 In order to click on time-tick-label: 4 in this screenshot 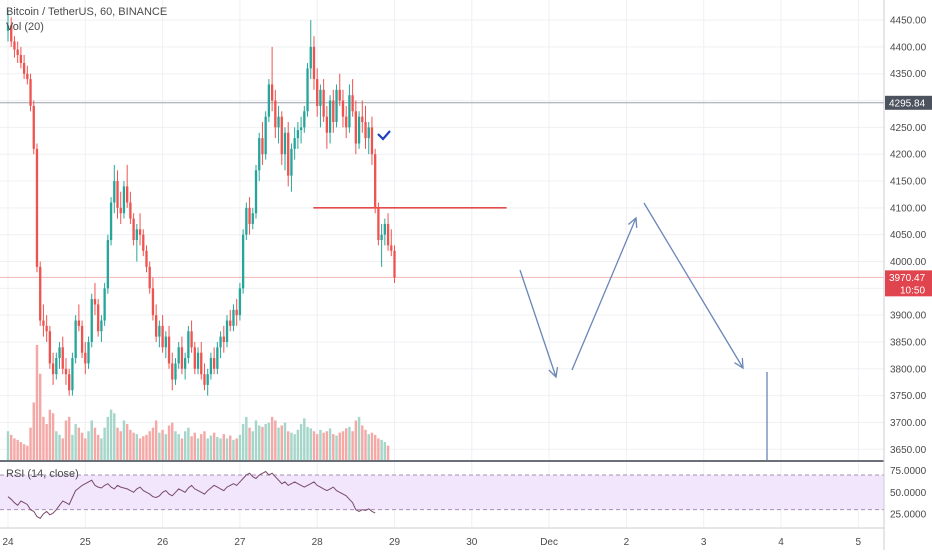, I will do `click(781, 542)`.